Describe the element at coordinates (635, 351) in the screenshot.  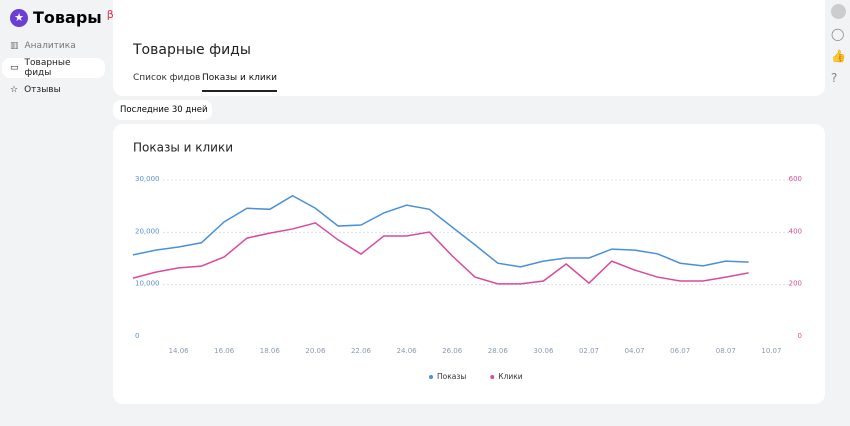
I see `x-tick-label: 04.07` at that location.